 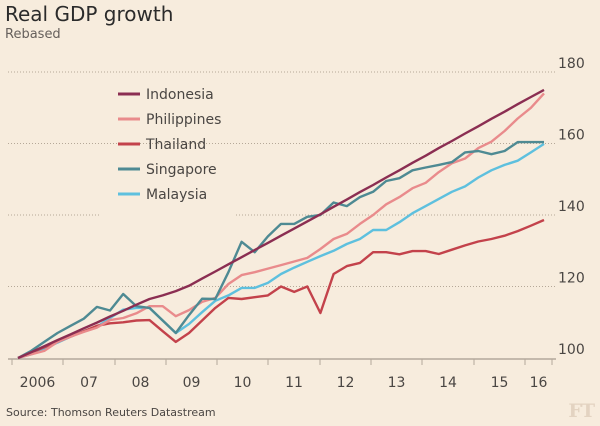 I want to click on x-tick-label: 08, so click(x=141, y=383).